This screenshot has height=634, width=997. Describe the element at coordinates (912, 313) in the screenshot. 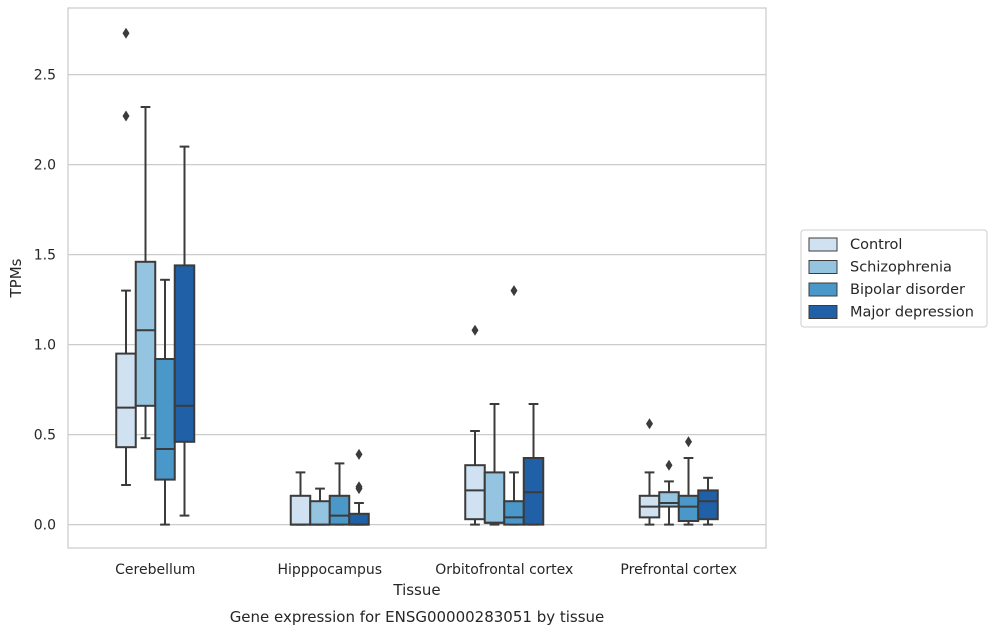

I see `legend-label: Major depression` at that location.